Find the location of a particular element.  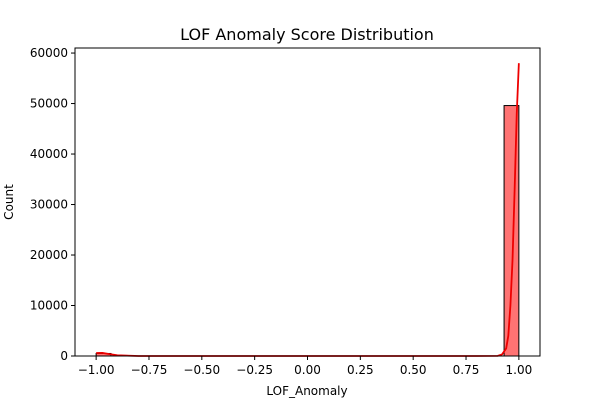

x-tick-label: −0.75 is located at coordinates (149, 370).